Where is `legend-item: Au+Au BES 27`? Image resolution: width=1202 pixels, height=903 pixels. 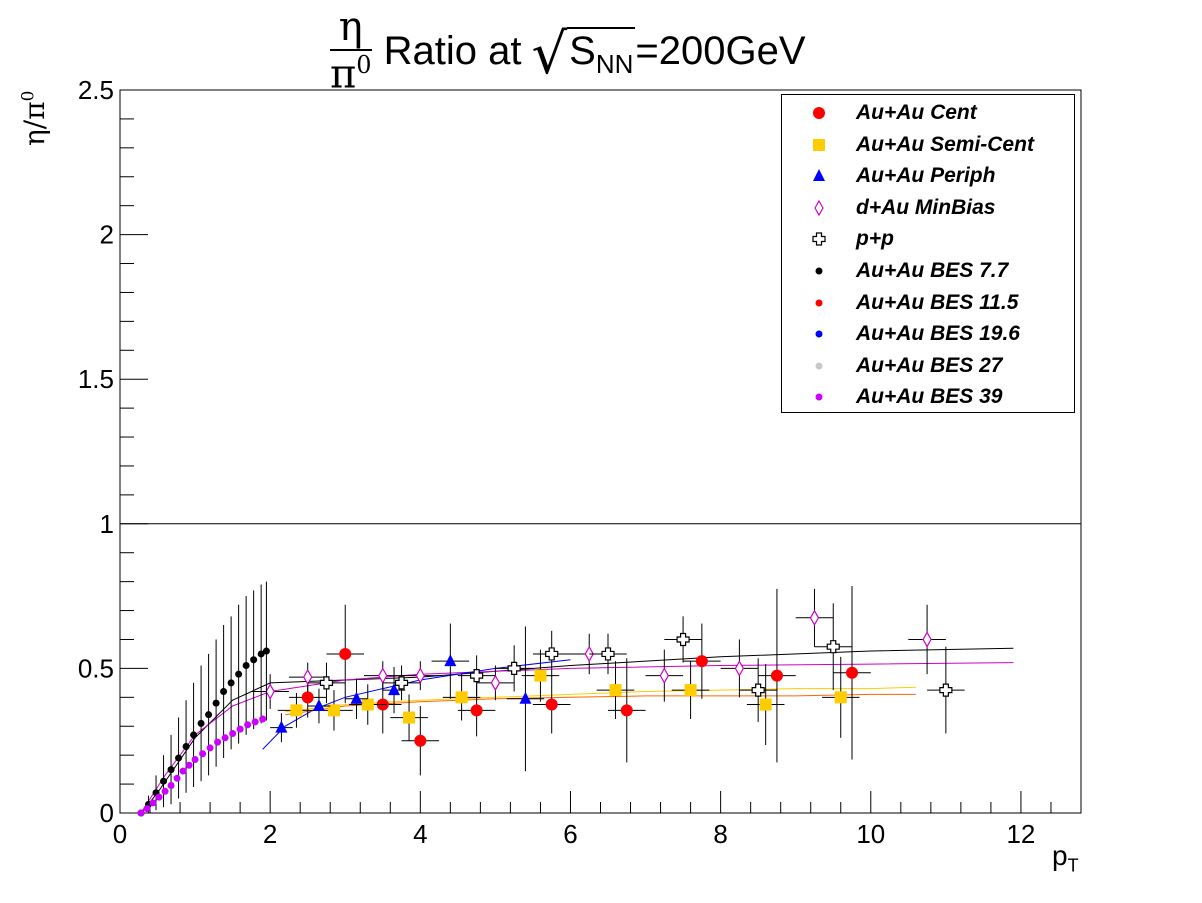
legend-item: Au+Au BES 27 is located at coordinates (928, 366).